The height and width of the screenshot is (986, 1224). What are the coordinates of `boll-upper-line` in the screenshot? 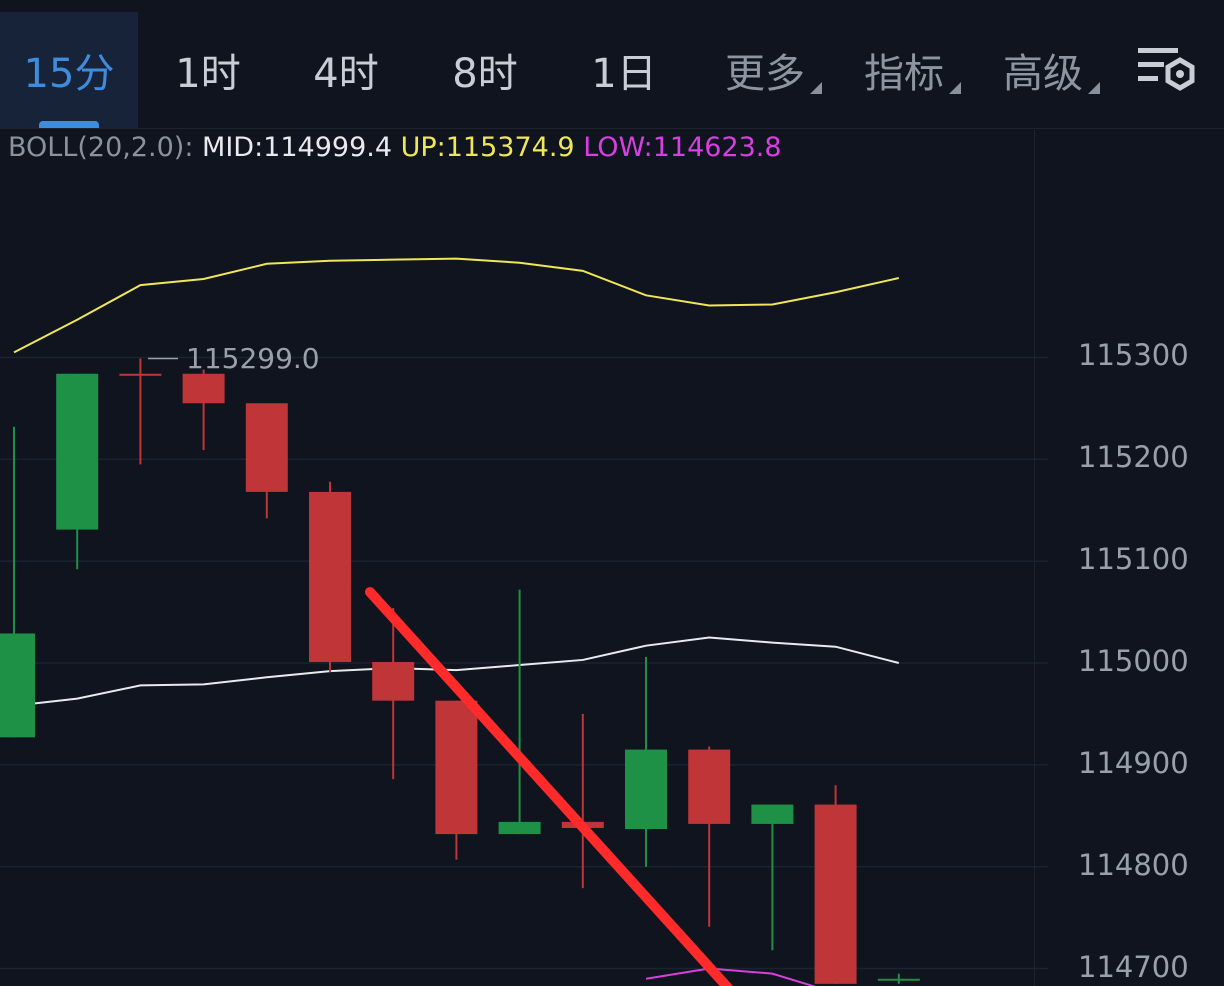 It's located at (456, 305).